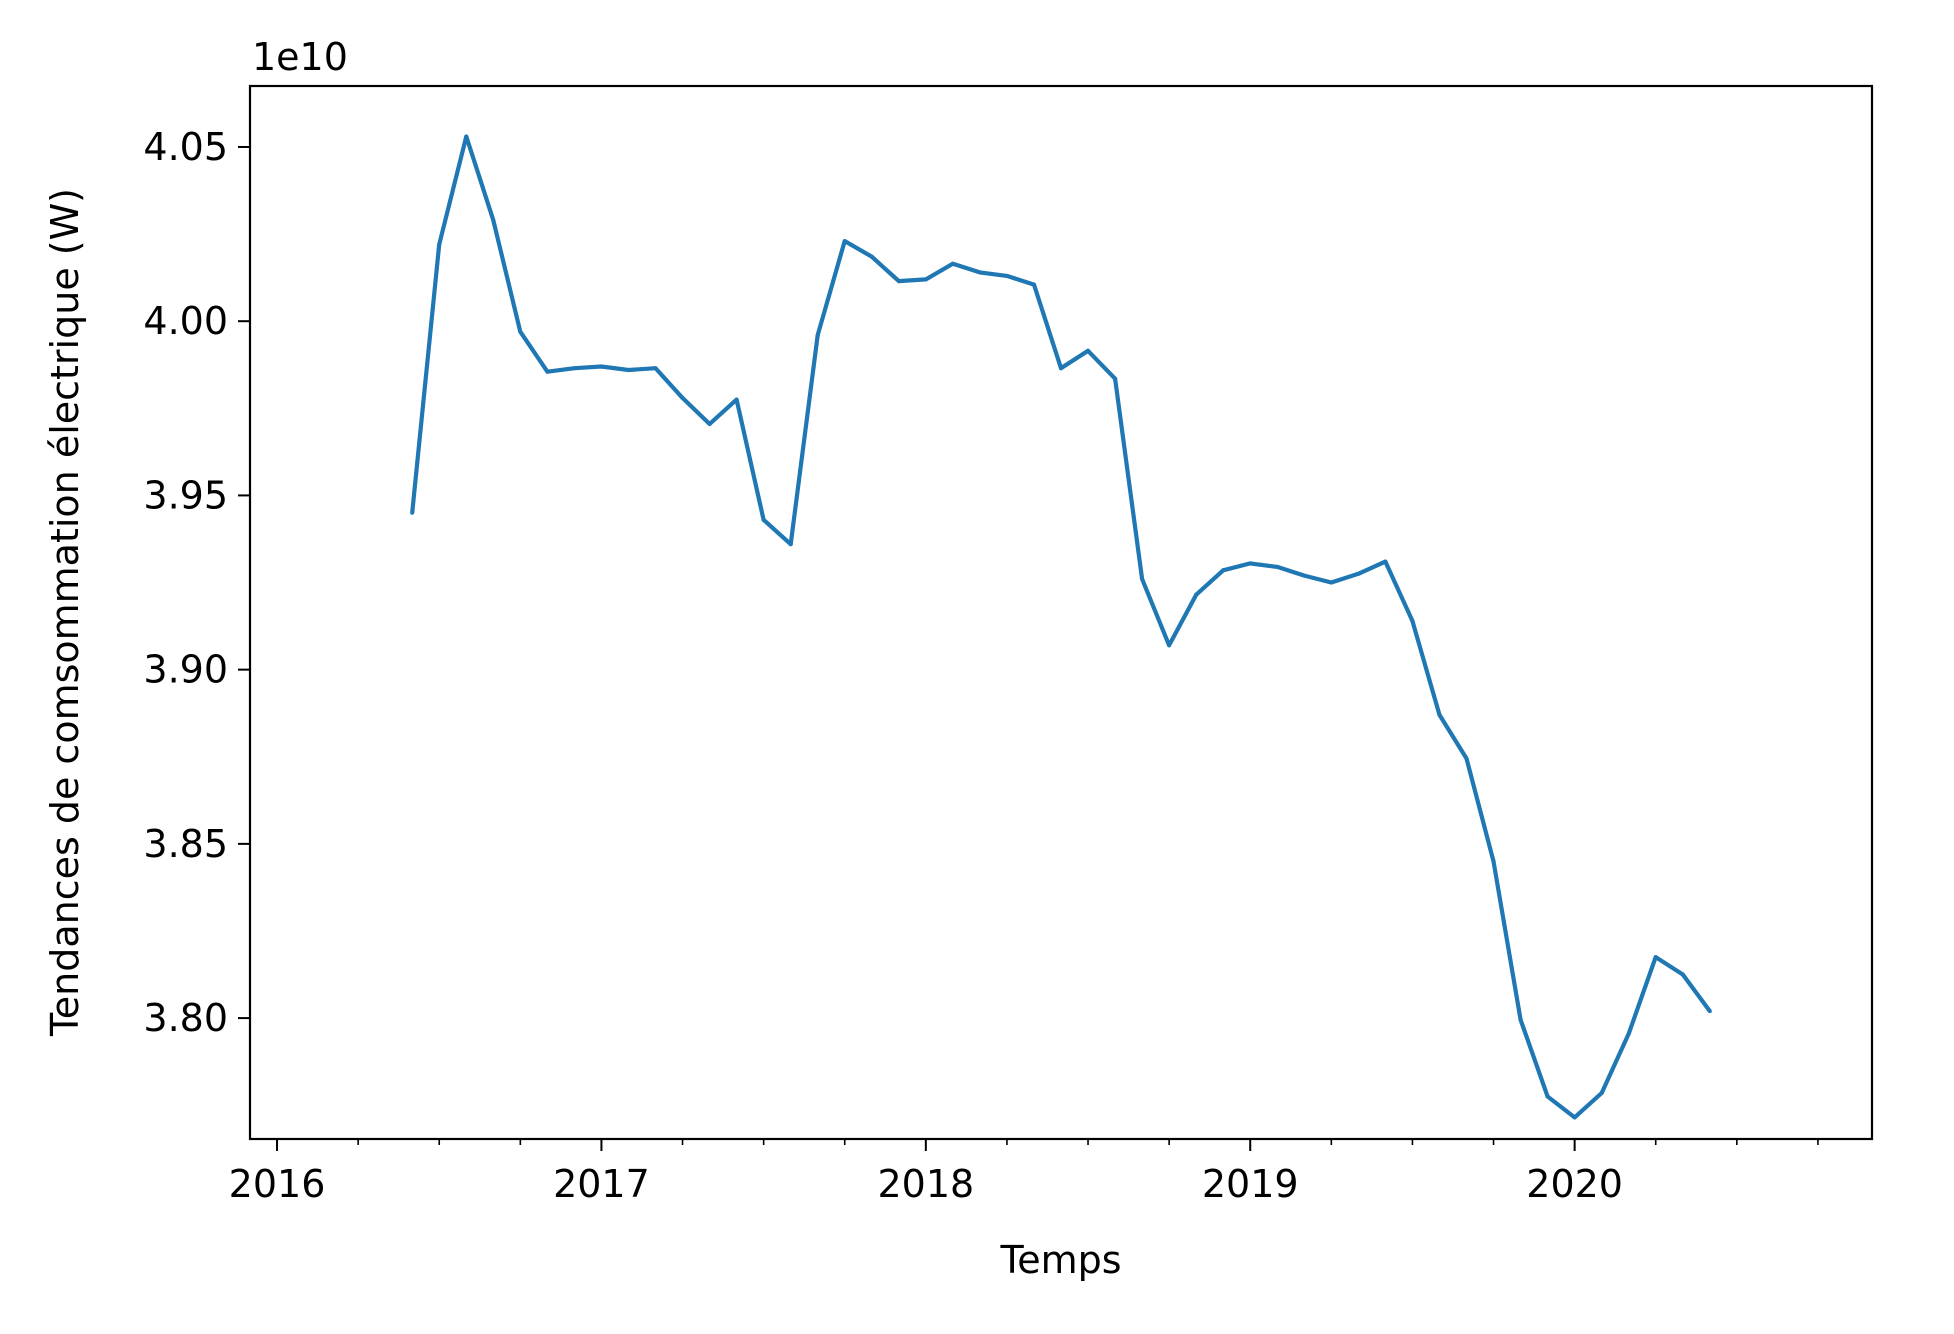 The height and width of the screenshot is (1334, 1954). Describe the element at coordinates (1250, 1184) in the screenshot. I see `x-tick-label: 2019` at that location.